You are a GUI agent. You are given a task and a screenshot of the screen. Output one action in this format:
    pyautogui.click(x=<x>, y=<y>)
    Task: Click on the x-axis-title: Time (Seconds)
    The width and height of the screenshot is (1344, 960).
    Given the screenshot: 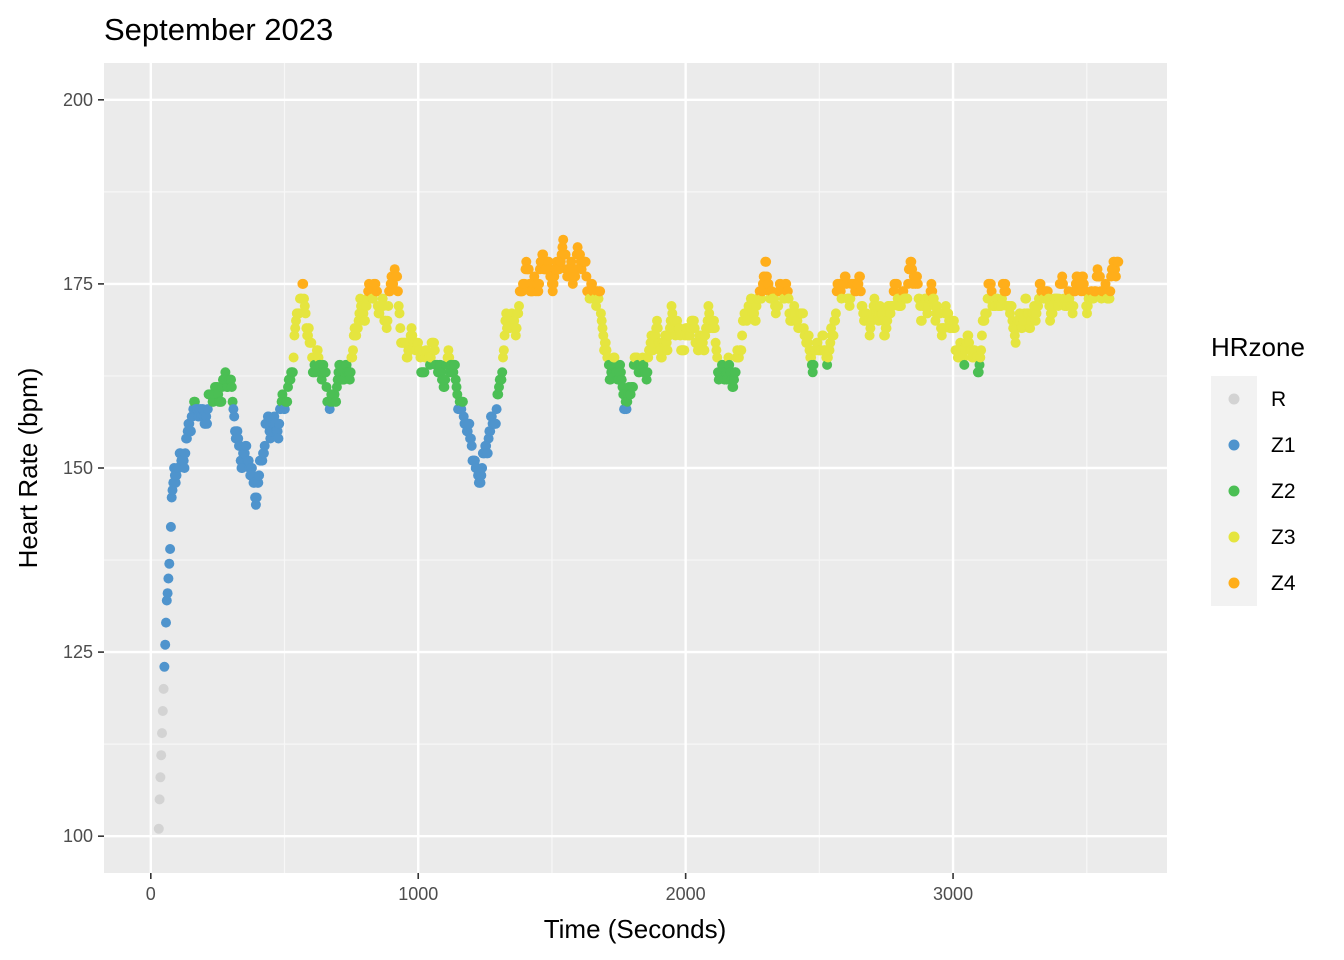 What is the action you would take?
    pyautogui.click(x=635, y=929)
    